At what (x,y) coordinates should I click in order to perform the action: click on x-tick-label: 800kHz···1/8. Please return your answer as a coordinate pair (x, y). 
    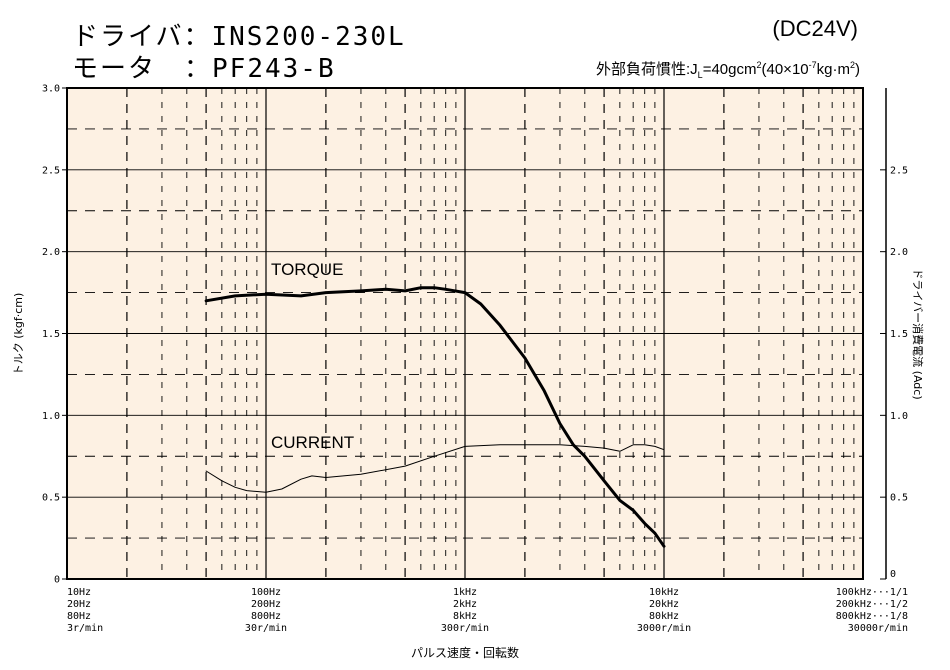
    Looking at the image, I should click on (872, 616).